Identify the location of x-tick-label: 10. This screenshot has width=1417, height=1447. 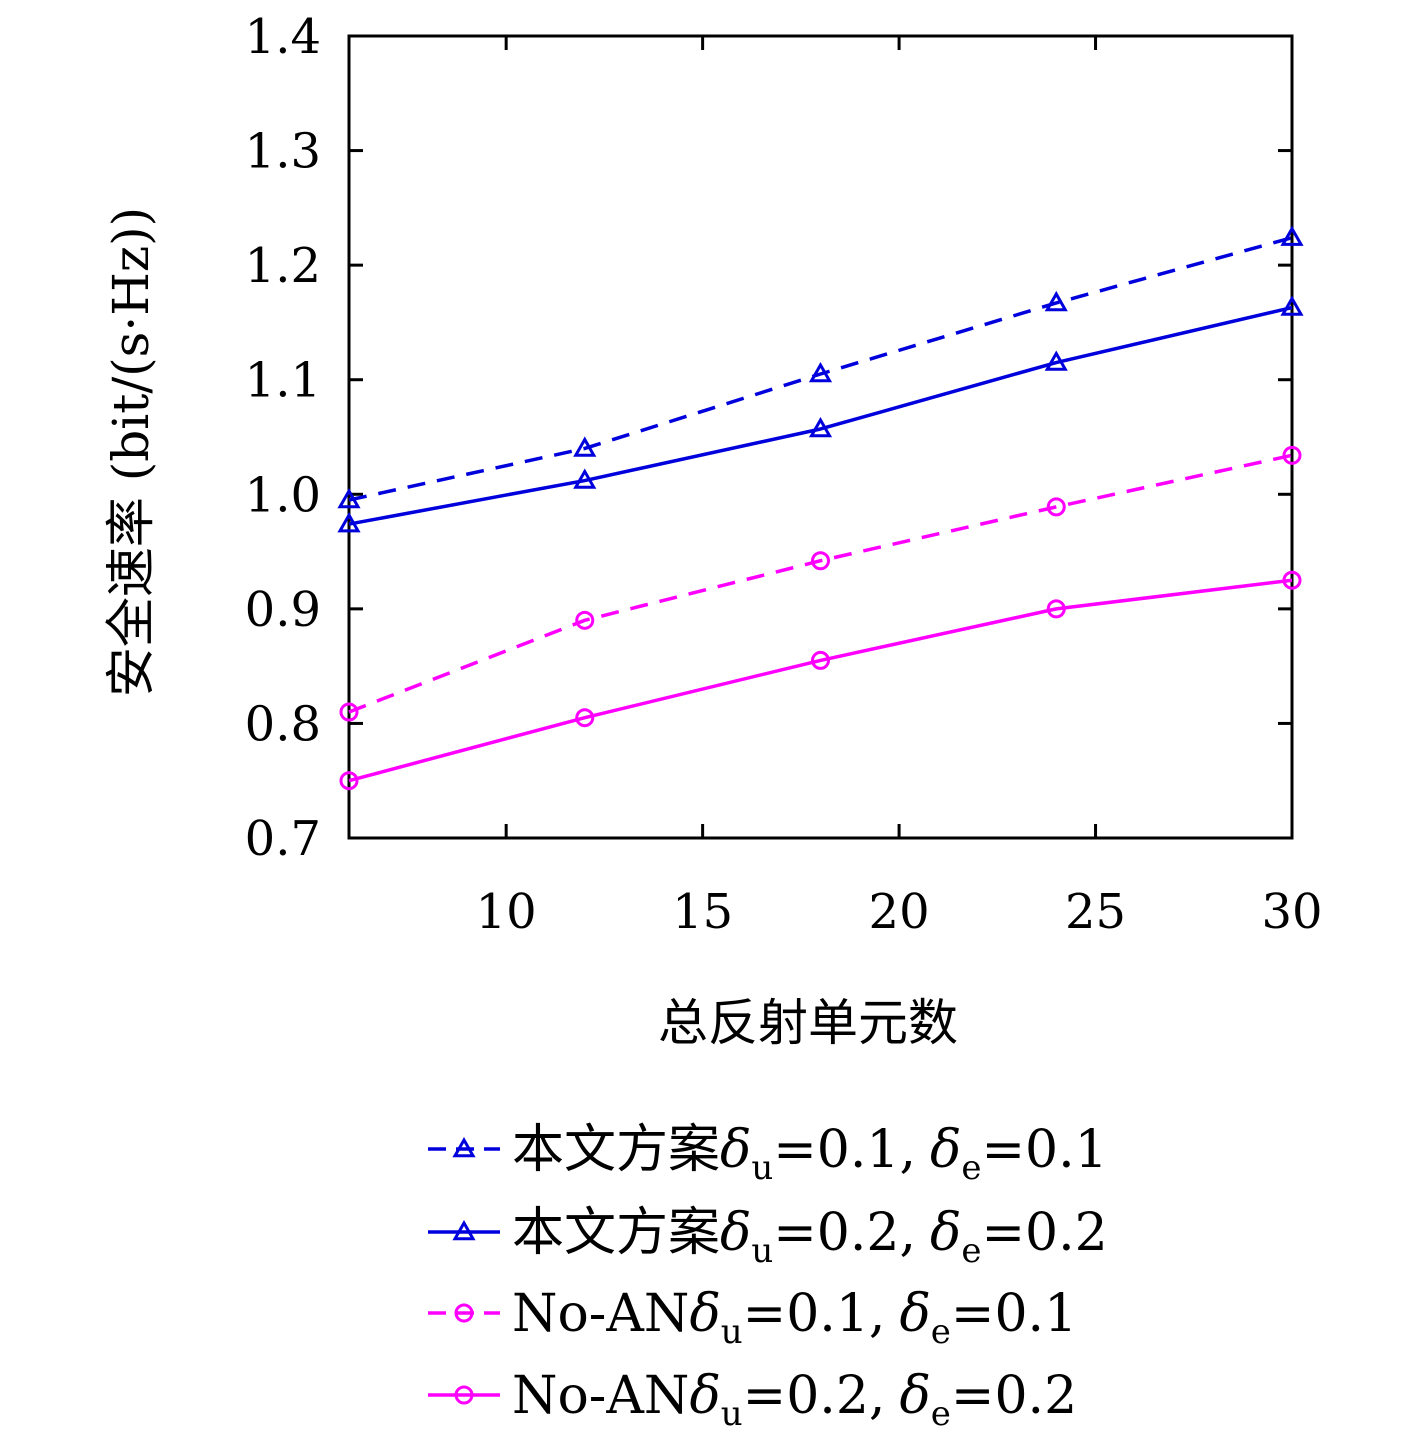
(506, 912).